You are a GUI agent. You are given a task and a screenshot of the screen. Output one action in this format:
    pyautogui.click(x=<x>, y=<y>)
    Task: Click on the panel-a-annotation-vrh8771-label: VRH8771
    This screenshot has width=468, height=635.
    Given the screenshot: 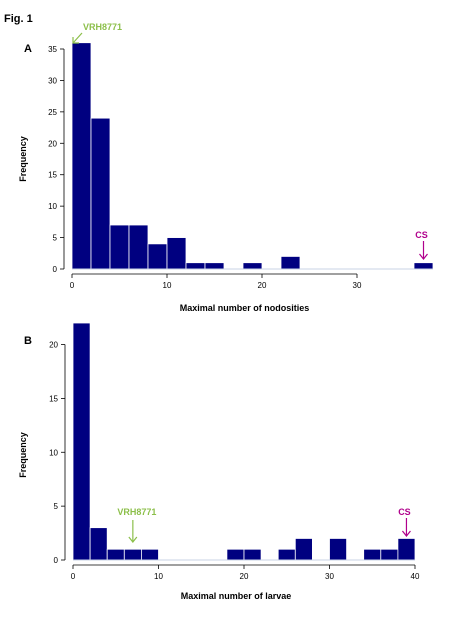 What is the action you would take?
    pyautogui.click(x=102, y=27)
    